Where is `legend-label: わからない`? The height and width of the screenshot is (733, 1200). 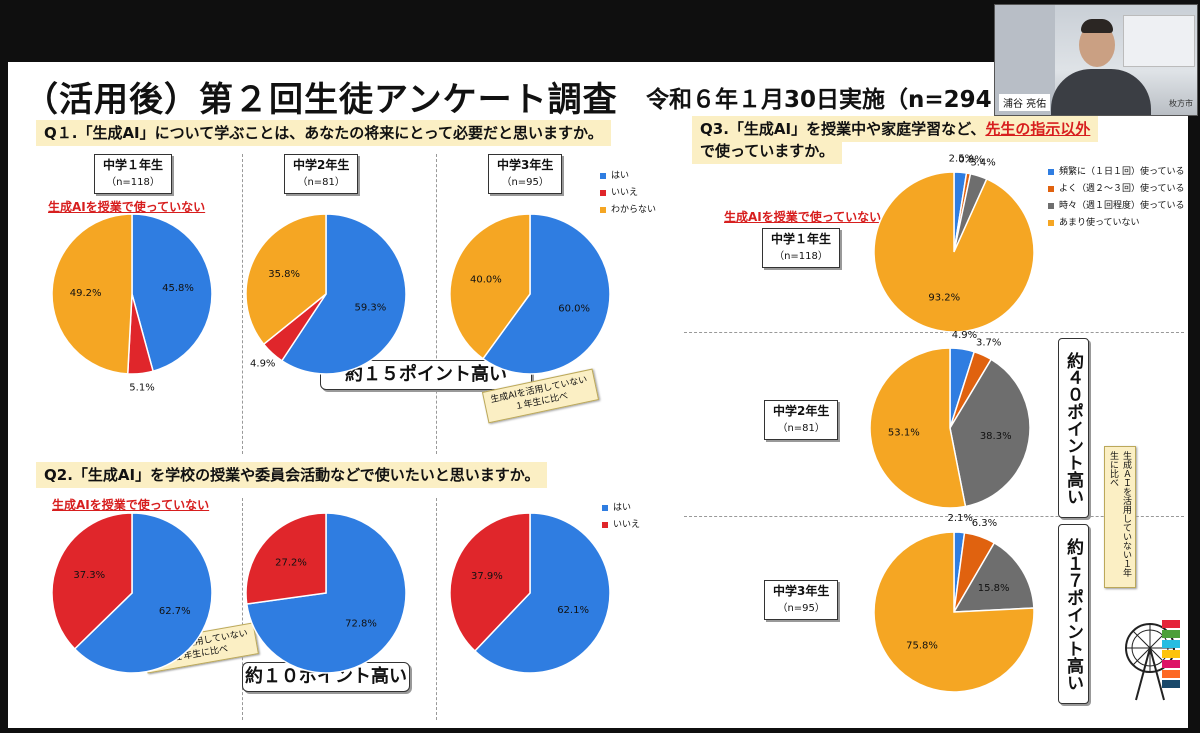
legend-label: わからない is located at coordinates (634, 210).